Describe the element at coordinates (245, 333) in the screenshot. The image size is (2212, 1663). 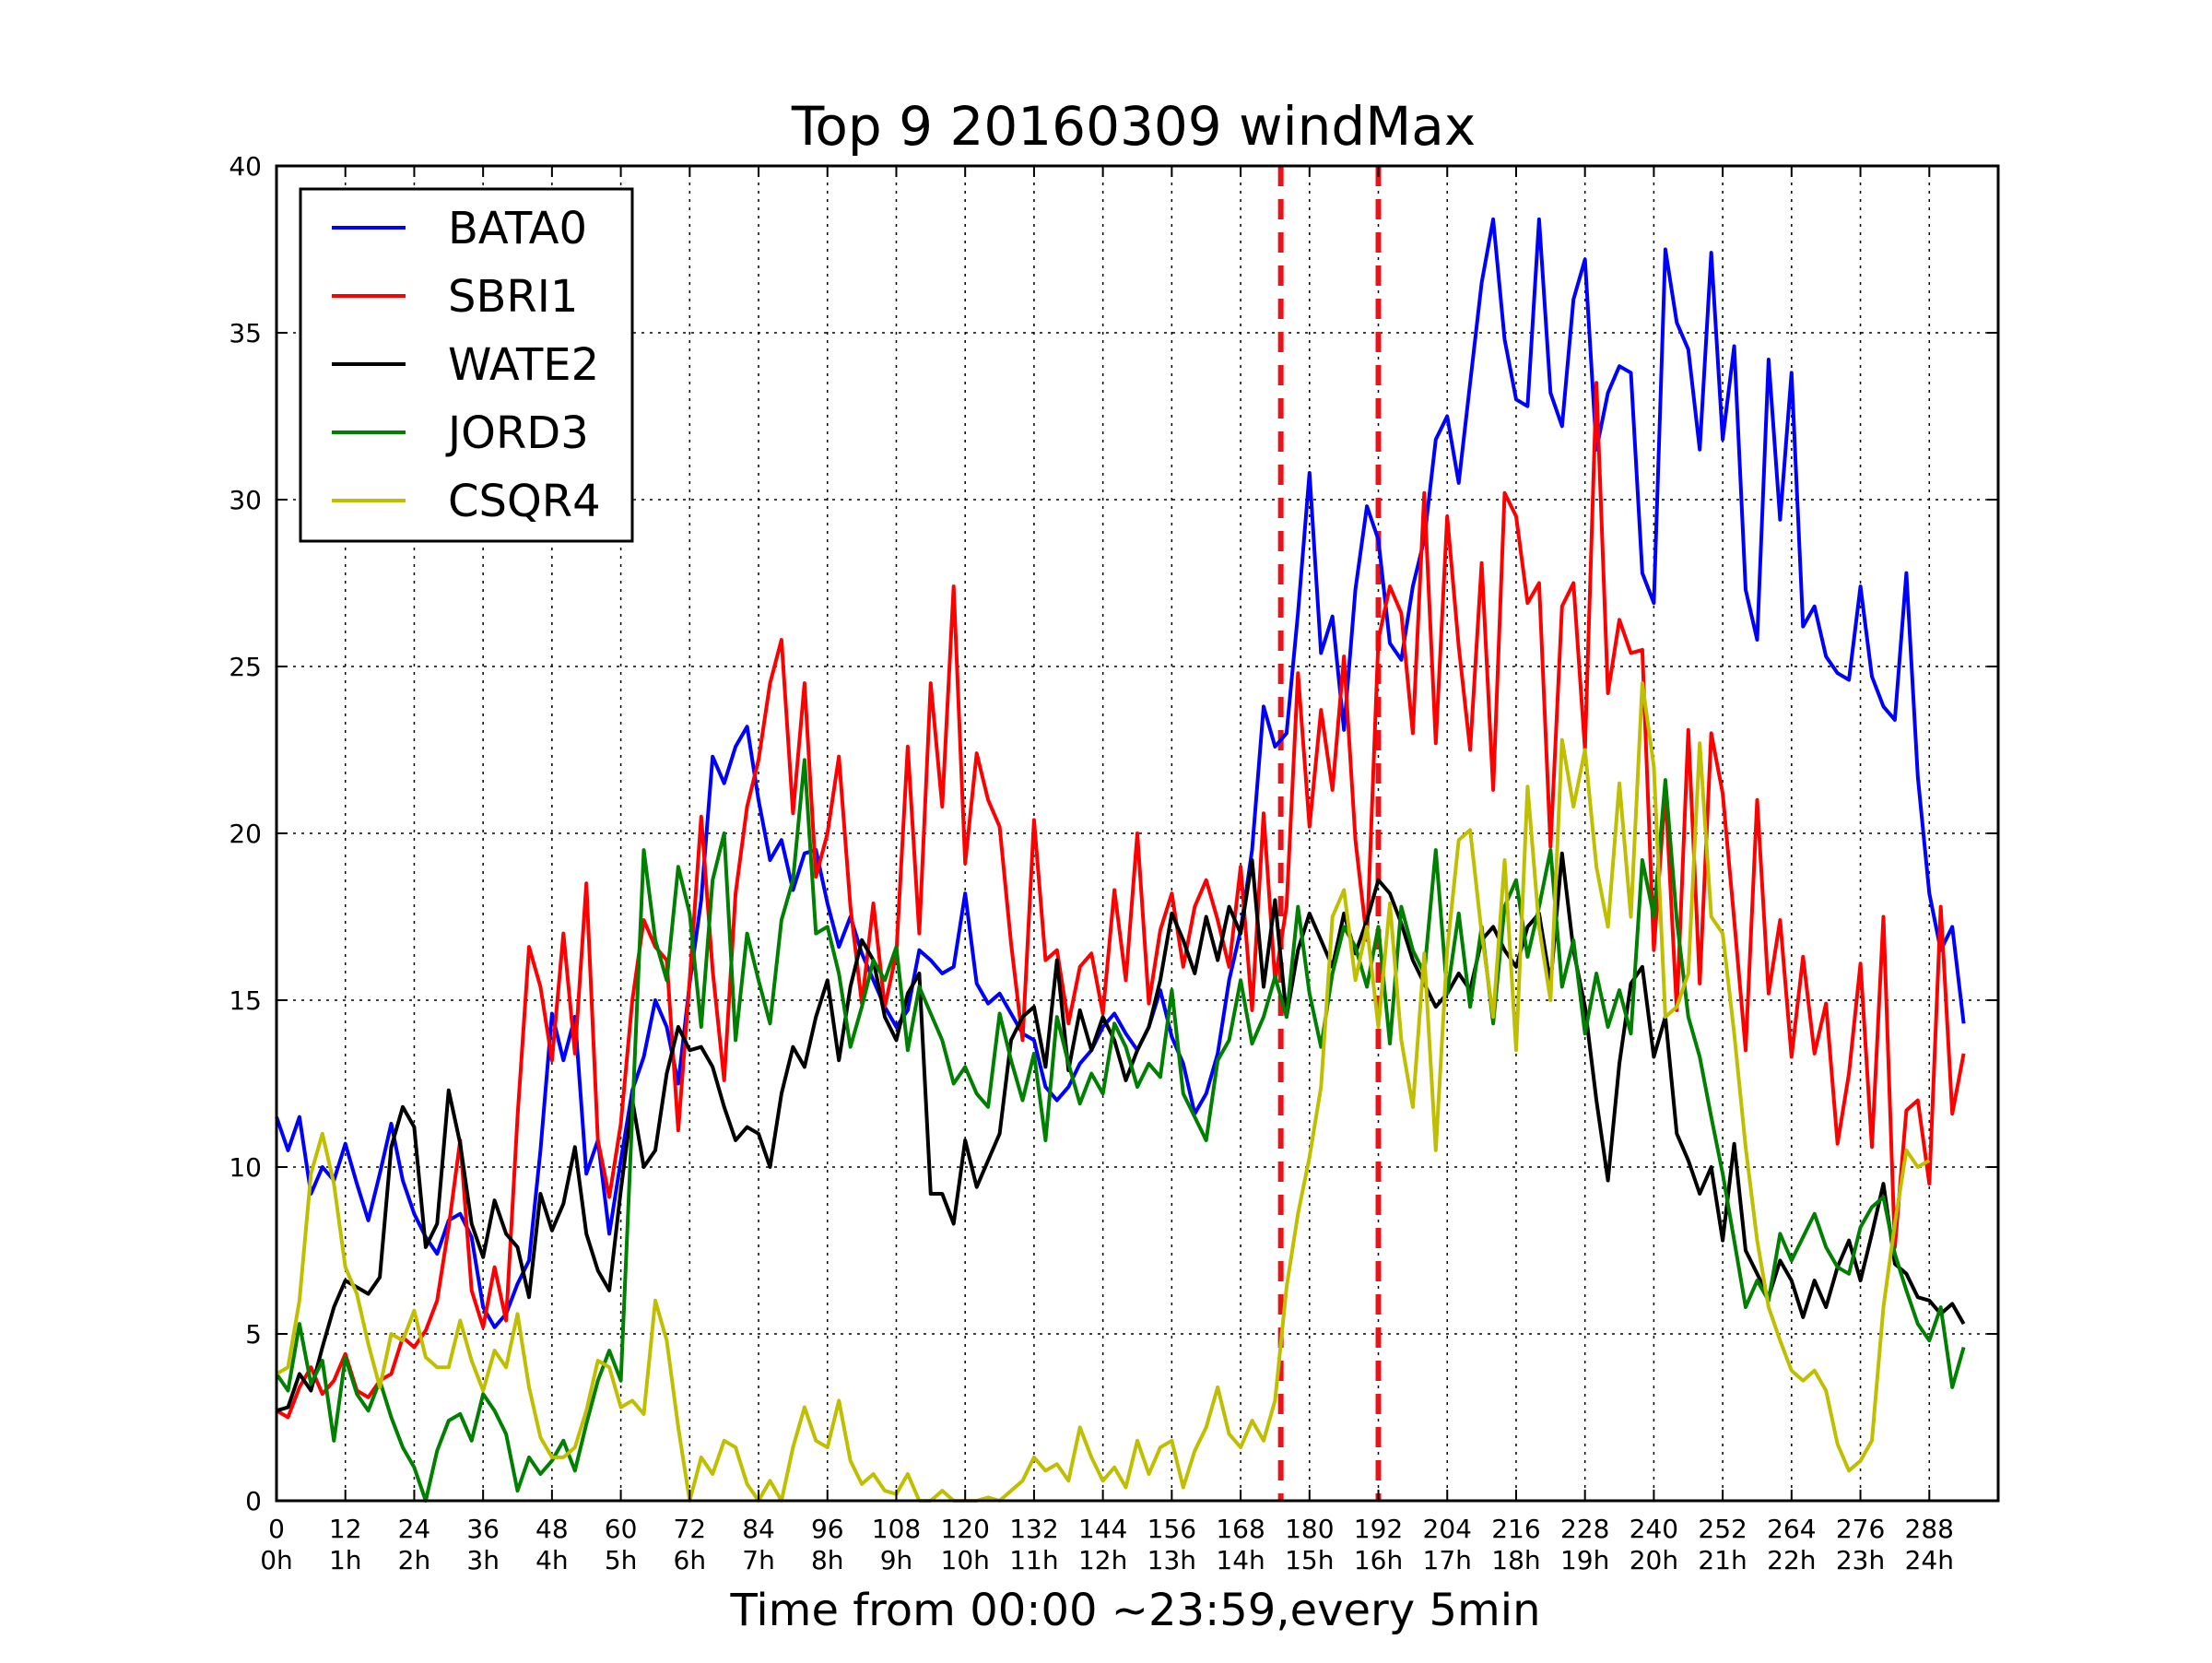
I see `y-tick-label: 35` at that location.